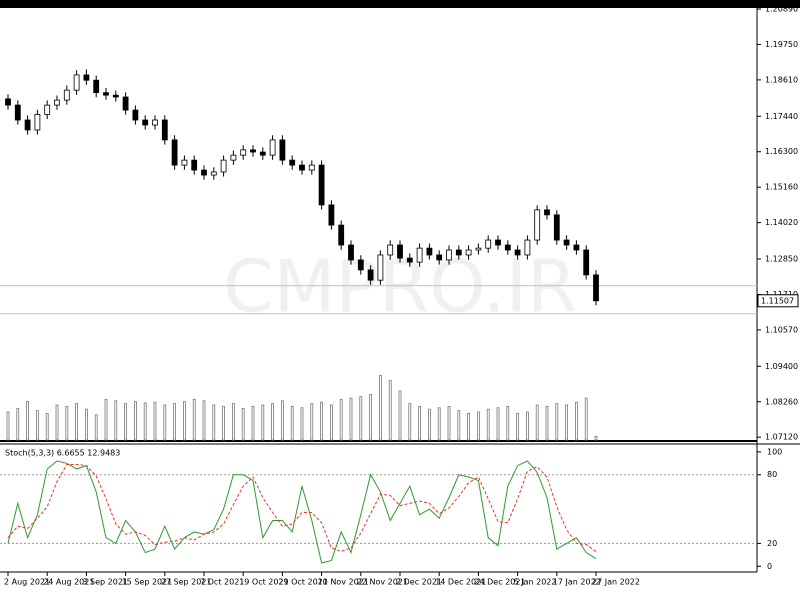  I want to click on x-tick-label: 29 Oct 2021, so click(302, 582).